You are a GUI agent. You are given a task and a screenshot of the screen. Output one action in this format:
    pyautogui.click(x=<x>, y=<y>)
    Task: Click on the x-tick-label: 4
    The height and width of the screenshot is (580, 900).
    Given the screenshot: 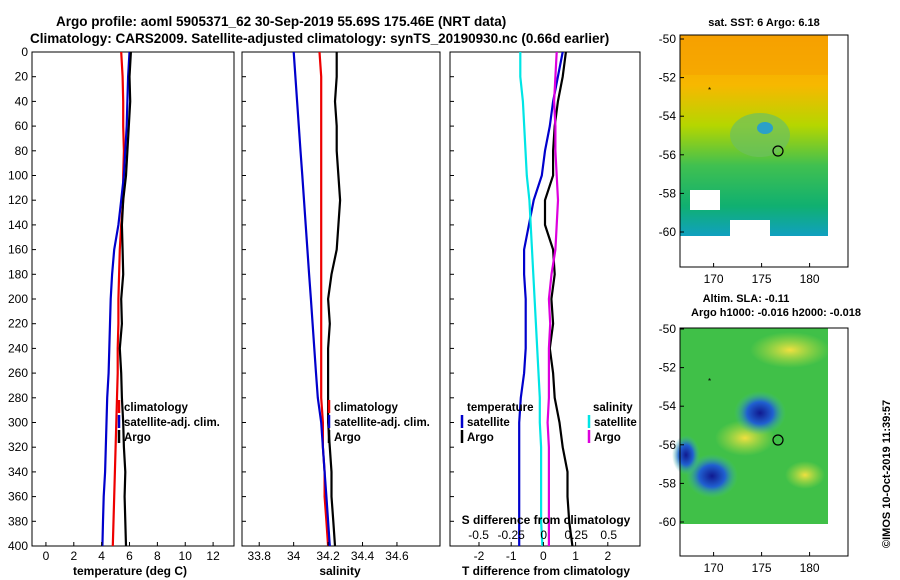 What is the action you would take?
    pyautogui.click(x=101, y=556)
    